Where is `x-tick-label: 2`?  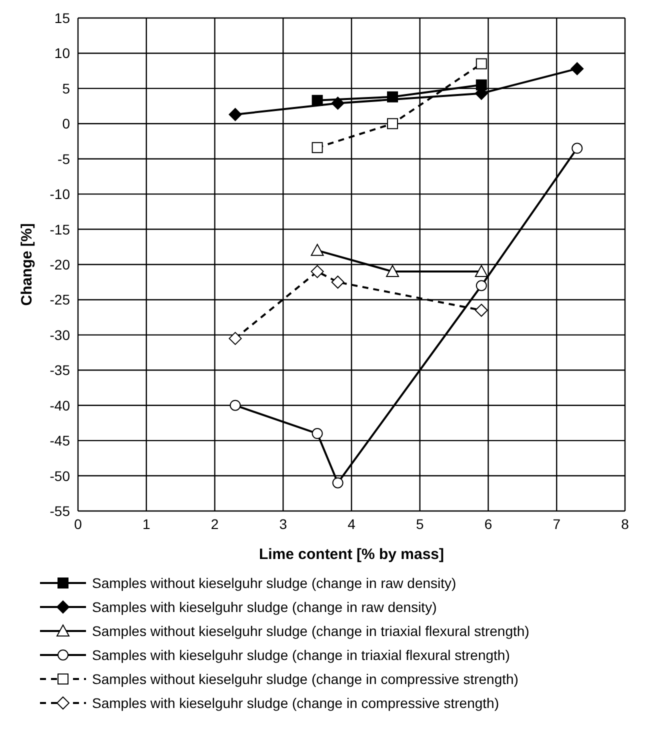
x-tick-label: 2 is located at coordinates (214, 524).